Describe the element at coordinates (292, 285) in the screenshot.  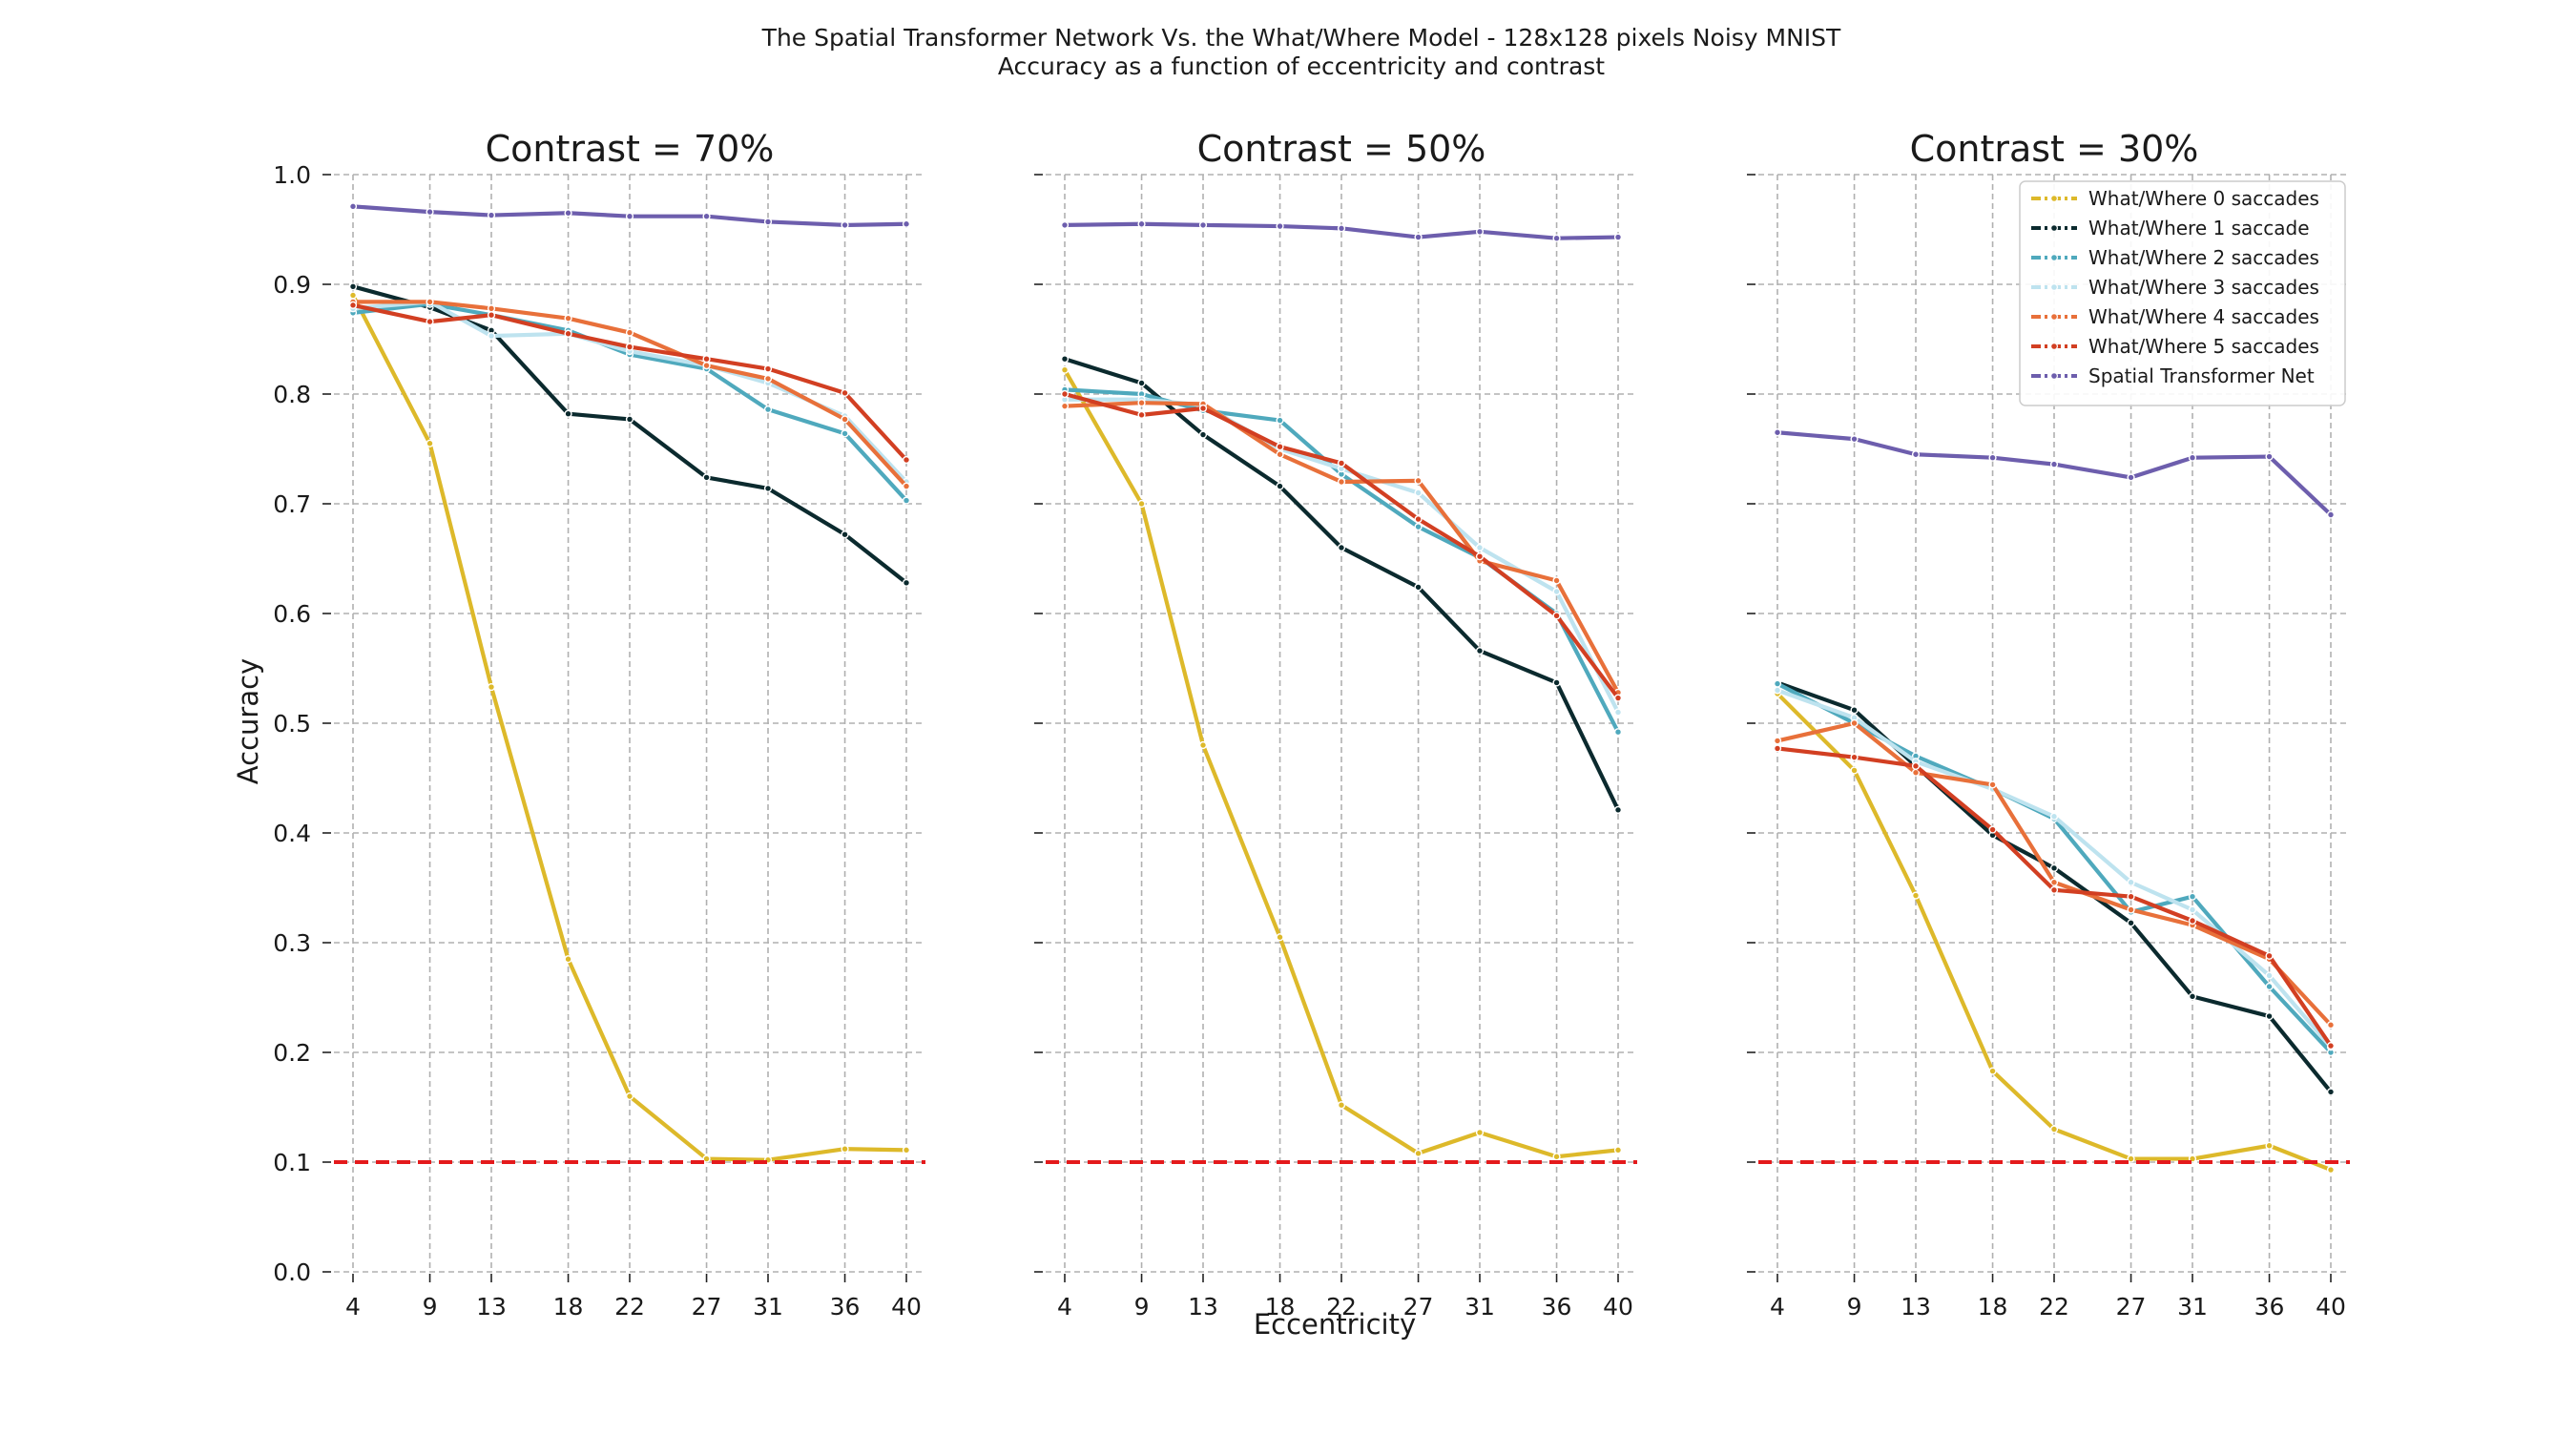
I see `y-tick-label: 0.9` at that location.